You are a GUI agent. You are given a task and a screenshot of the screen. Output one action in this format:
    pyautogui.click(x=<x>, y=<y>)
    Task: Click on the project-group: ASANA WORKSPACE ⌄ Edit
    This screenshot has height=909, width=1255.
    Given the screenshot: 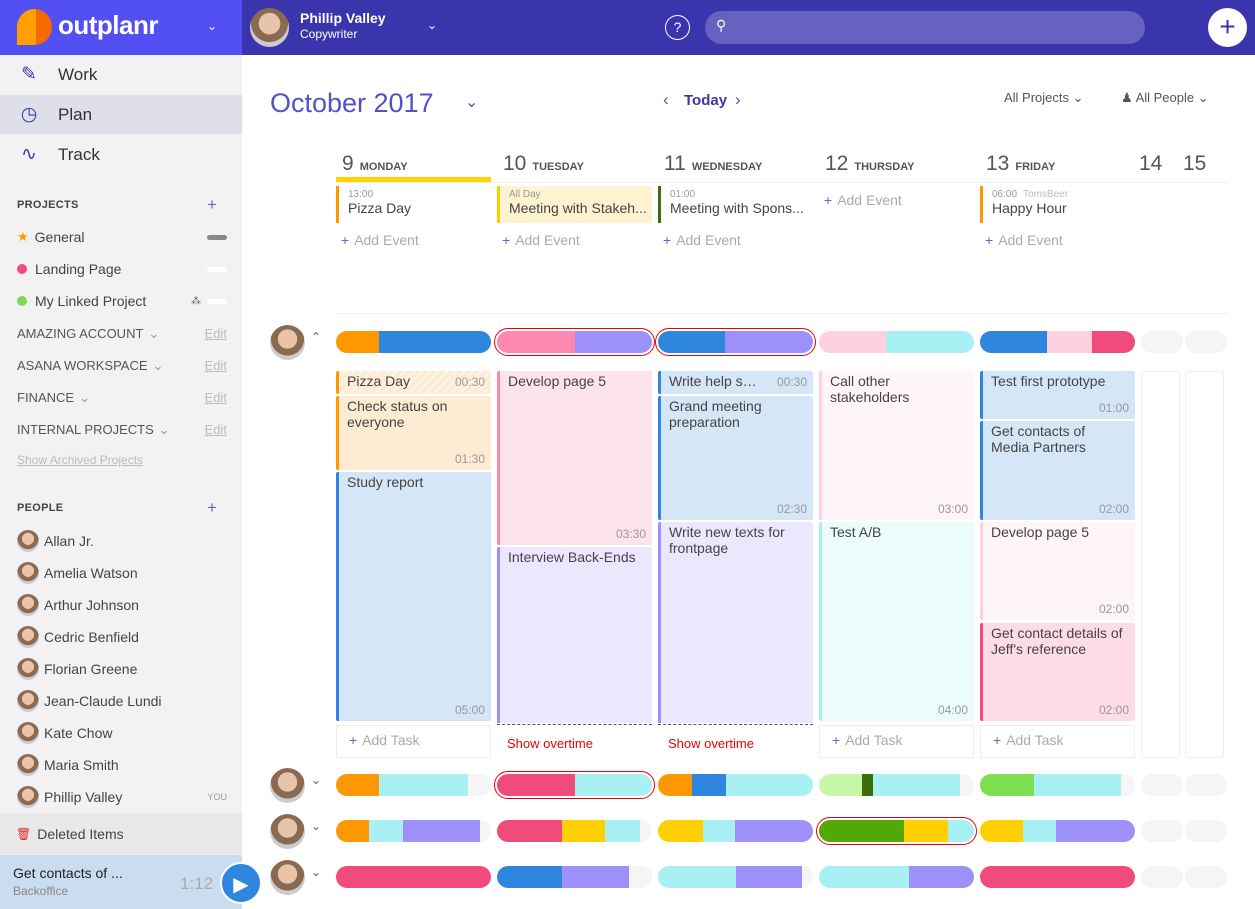 What is the action you would take?
    pyautogui.click(x=122, y=366)
    